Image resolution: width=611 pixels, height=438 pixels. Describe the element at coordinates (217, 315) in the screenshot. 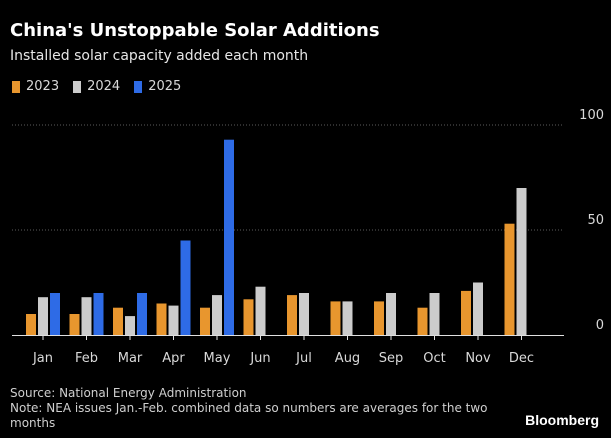

I see `bar-2024-may` at that location.